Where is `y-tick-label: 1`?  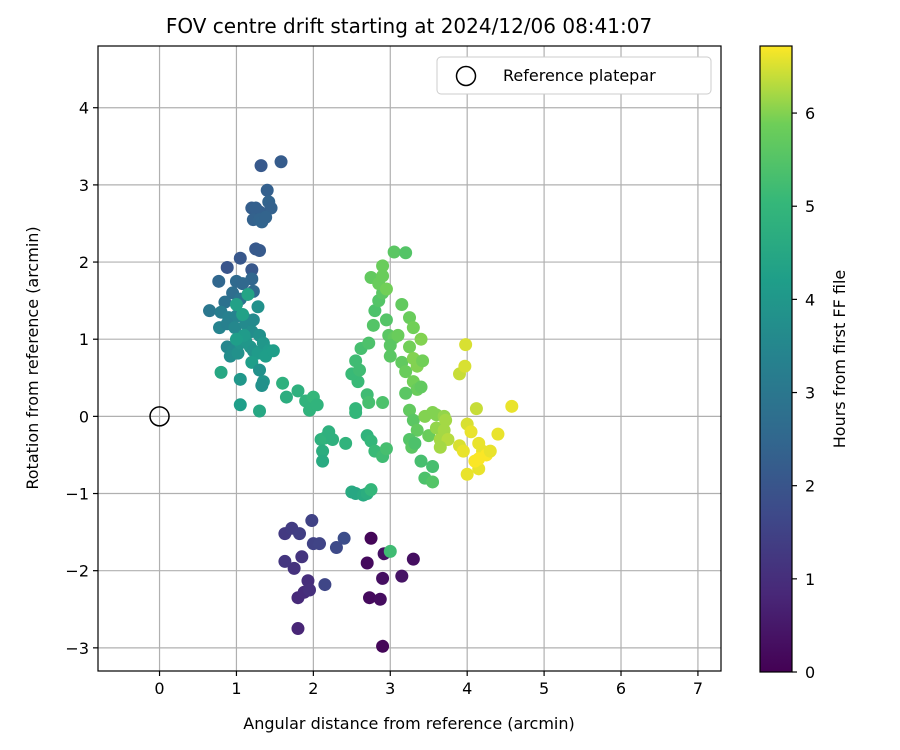 y-tick-label: 1 is located at coordinates (84, 339).